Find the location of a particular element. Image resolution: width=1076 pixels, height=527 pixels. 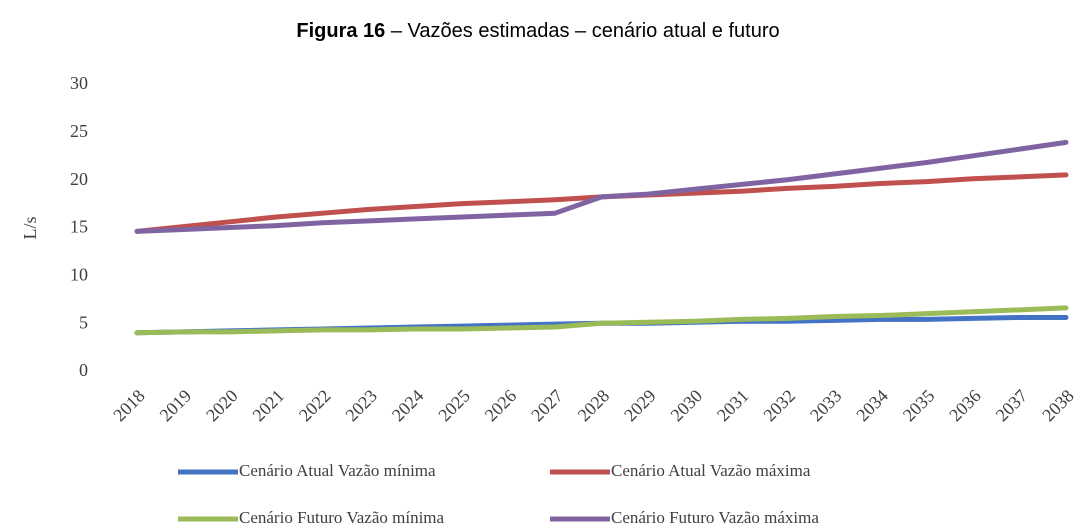

y-tick-label: 10 is located at coordinates (79, 274).